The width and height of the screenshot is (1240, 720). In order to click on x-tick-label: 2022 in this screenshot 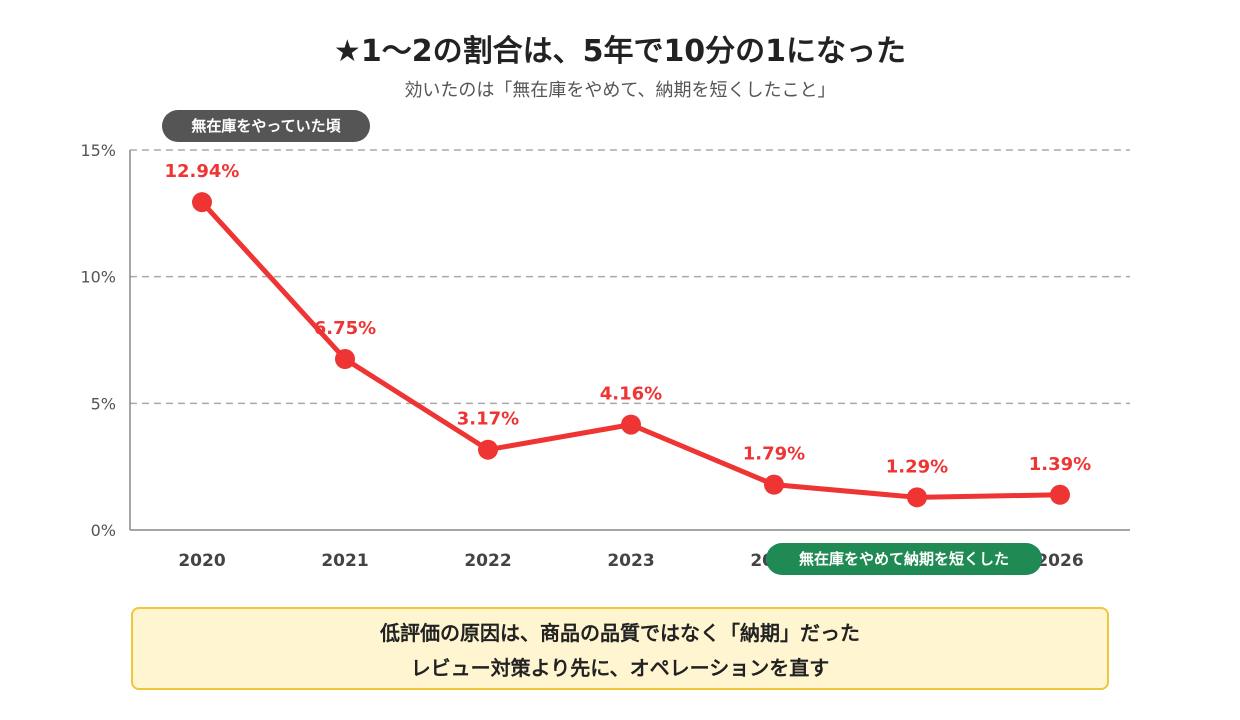, I will do `click(487, 561)`.